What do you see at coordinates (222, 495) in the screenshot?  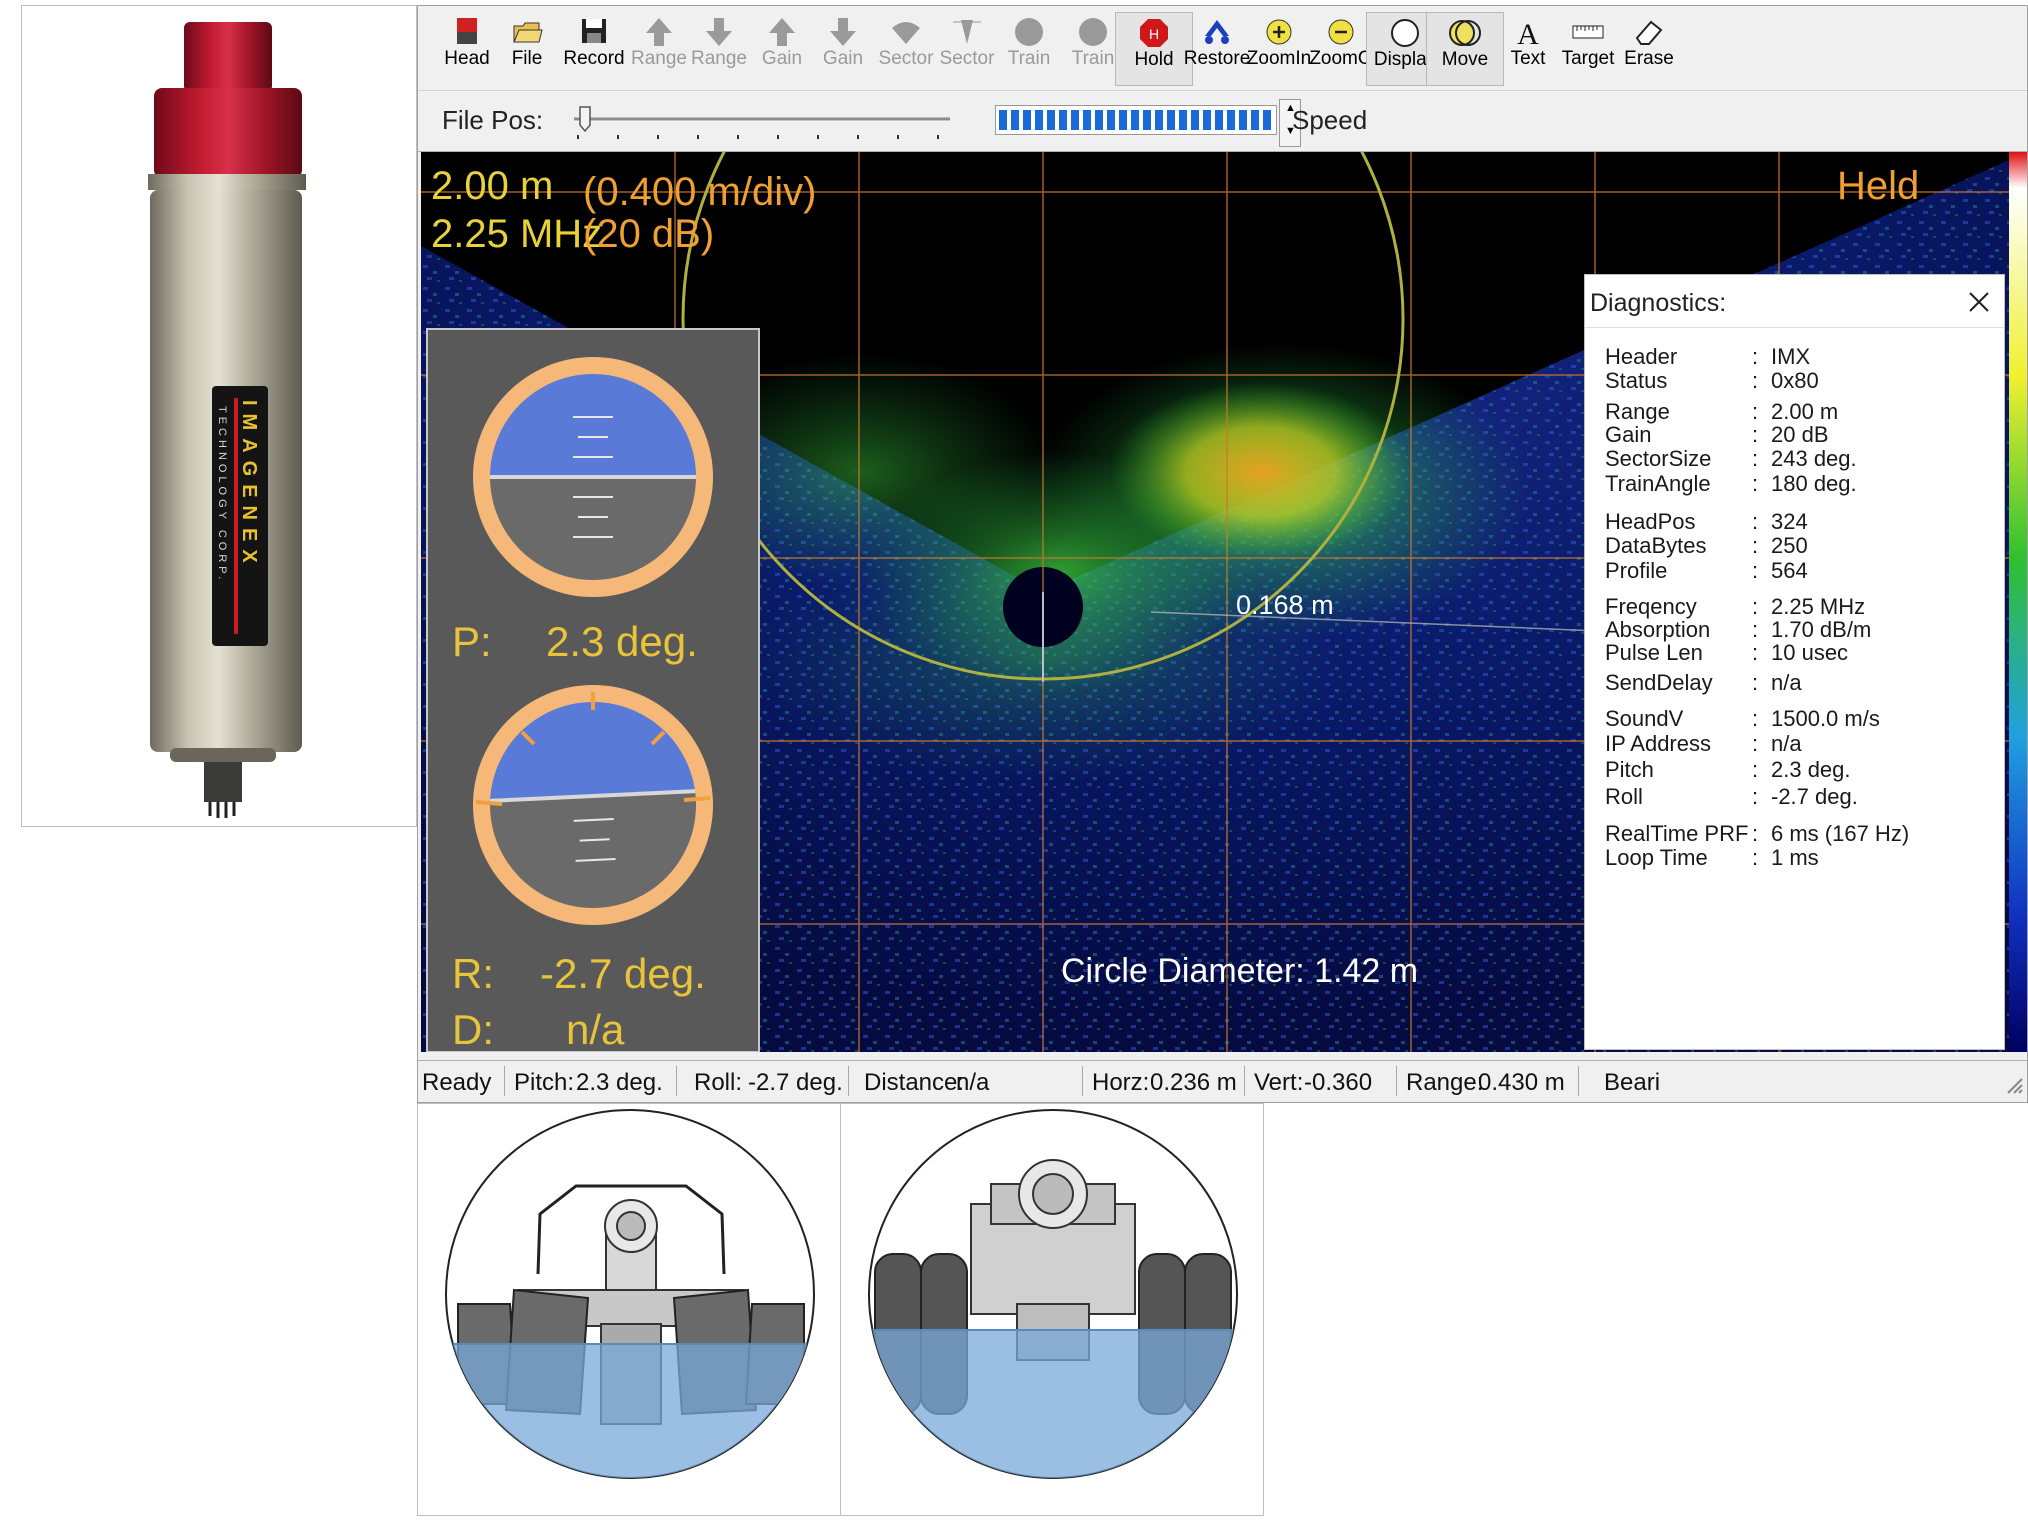 I see `brand-sublabel: TECHNOLOGY CORP.` at bounding box center [222, 495].